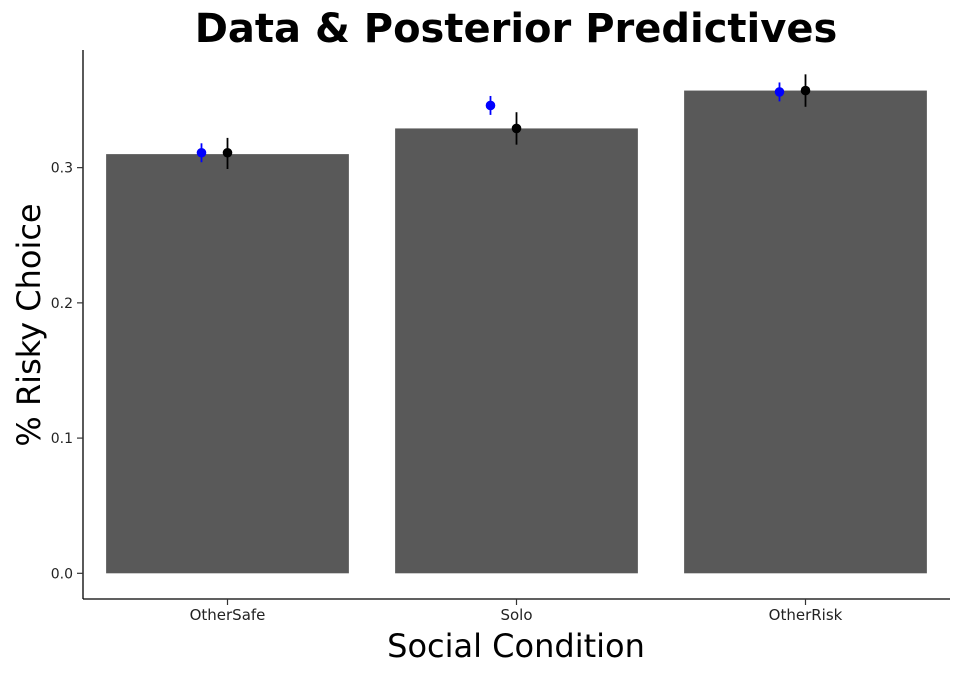 This screenshot has width=960, height=676. What do you see at coordinates (516, 615) in the screenshot?
I see `x-tick-label: Solo` at bounding box center [516, 615].